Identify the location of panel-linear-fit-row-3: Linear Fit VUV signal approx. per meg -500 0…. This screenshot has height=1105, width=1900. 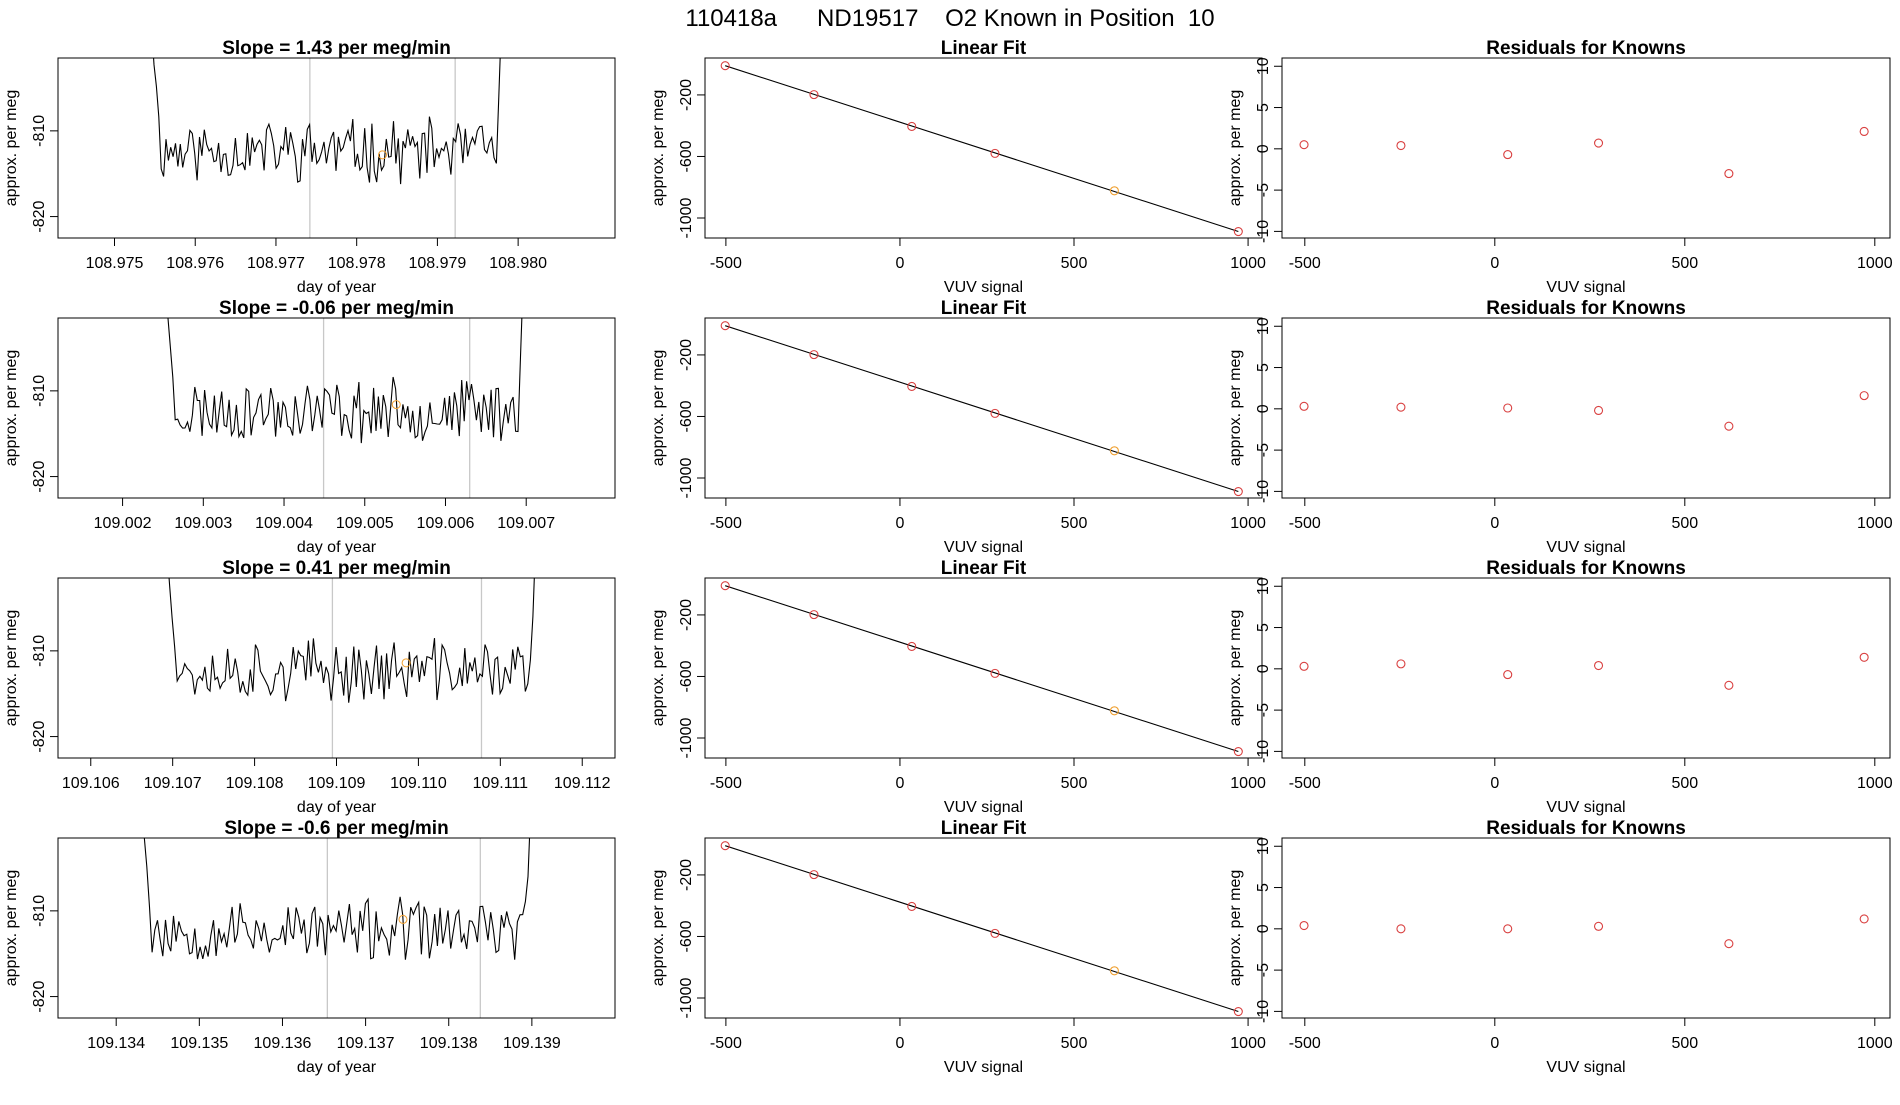
(958, 687).